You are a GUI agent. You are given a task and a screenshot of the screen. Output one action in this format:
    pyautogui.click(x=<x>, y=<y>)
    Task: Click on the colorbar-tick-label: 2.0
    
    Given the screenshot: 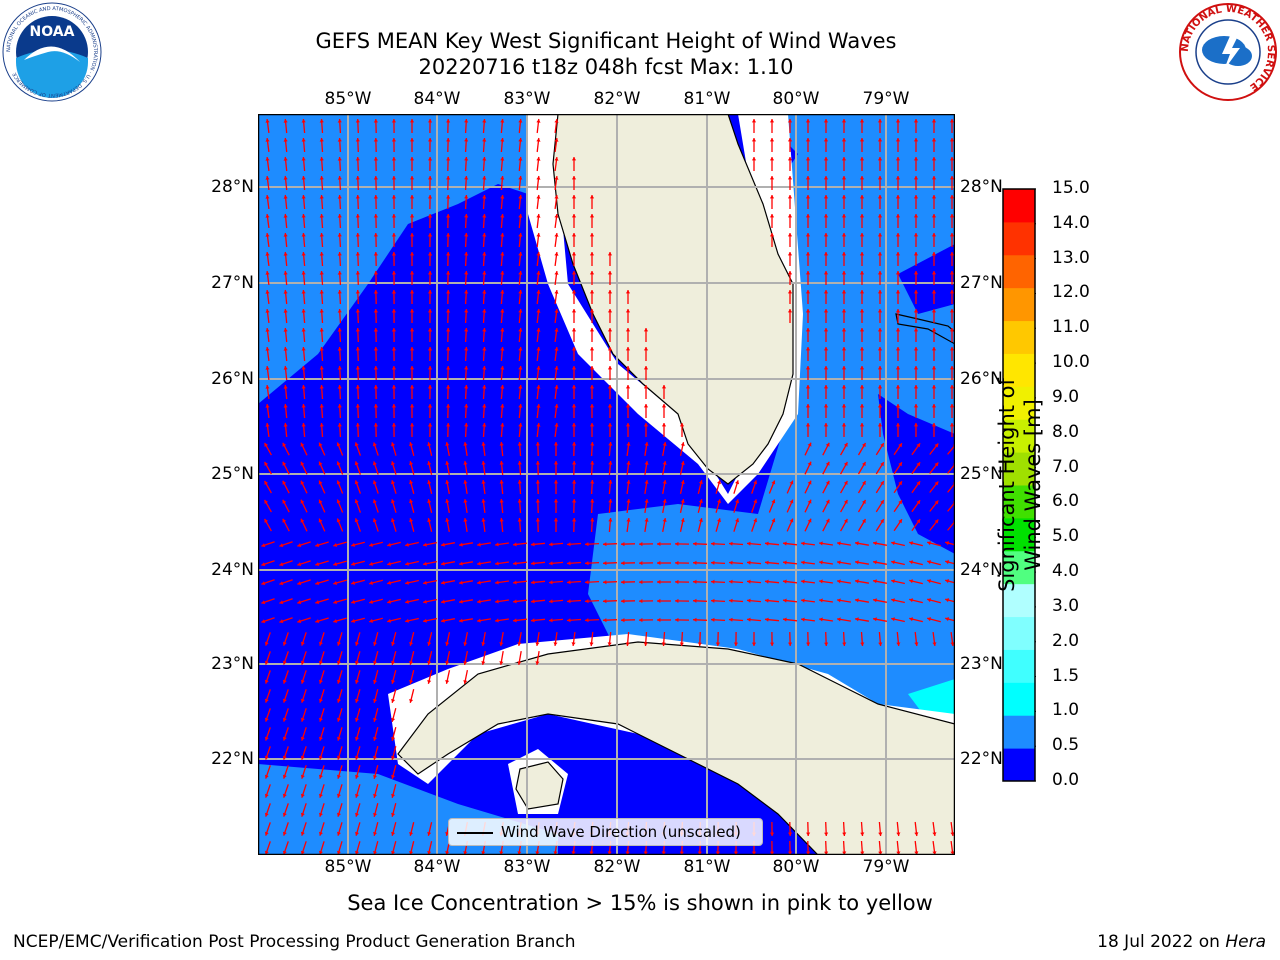 What is the action you would take?
    pyautogui.click(x=1066, y=640)
    